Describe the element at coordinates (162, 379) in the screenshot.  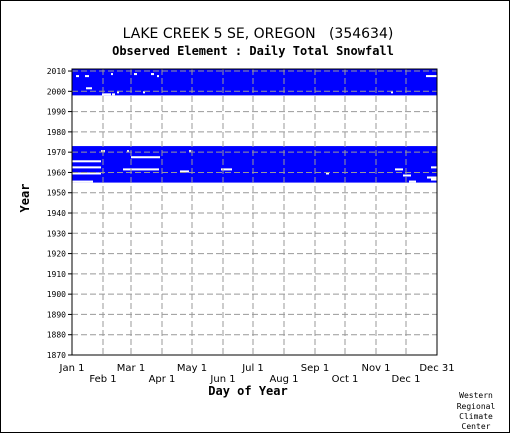
I see `x-tick-label: Apr 1` at that location.